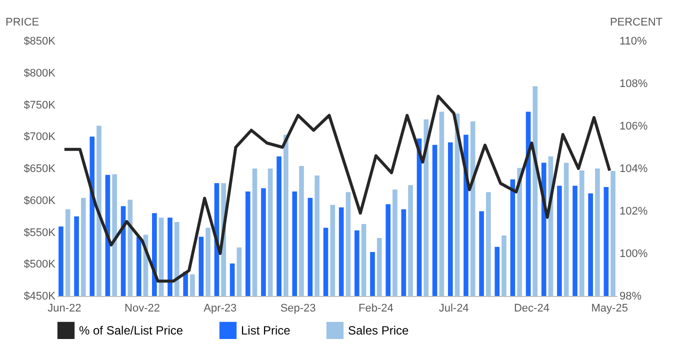  What do you see at coordinates (634, 254) in the screenshot?
I see `y2-tick-label: 100%` at bounding box center [634, 254].